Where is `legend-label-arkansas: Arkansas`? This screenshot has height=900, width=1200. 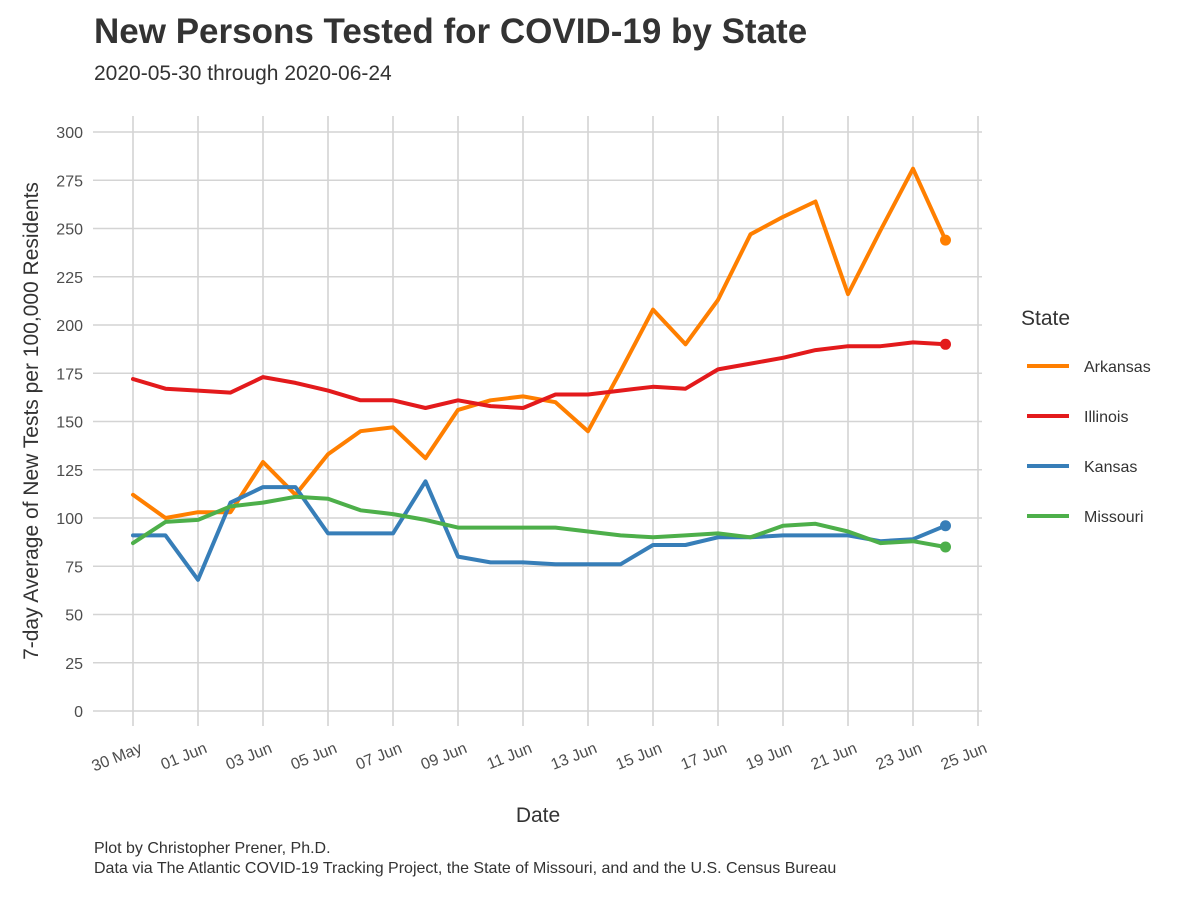 legend-label-arkansas: Arkansas is located at coordinates (1117, 367).